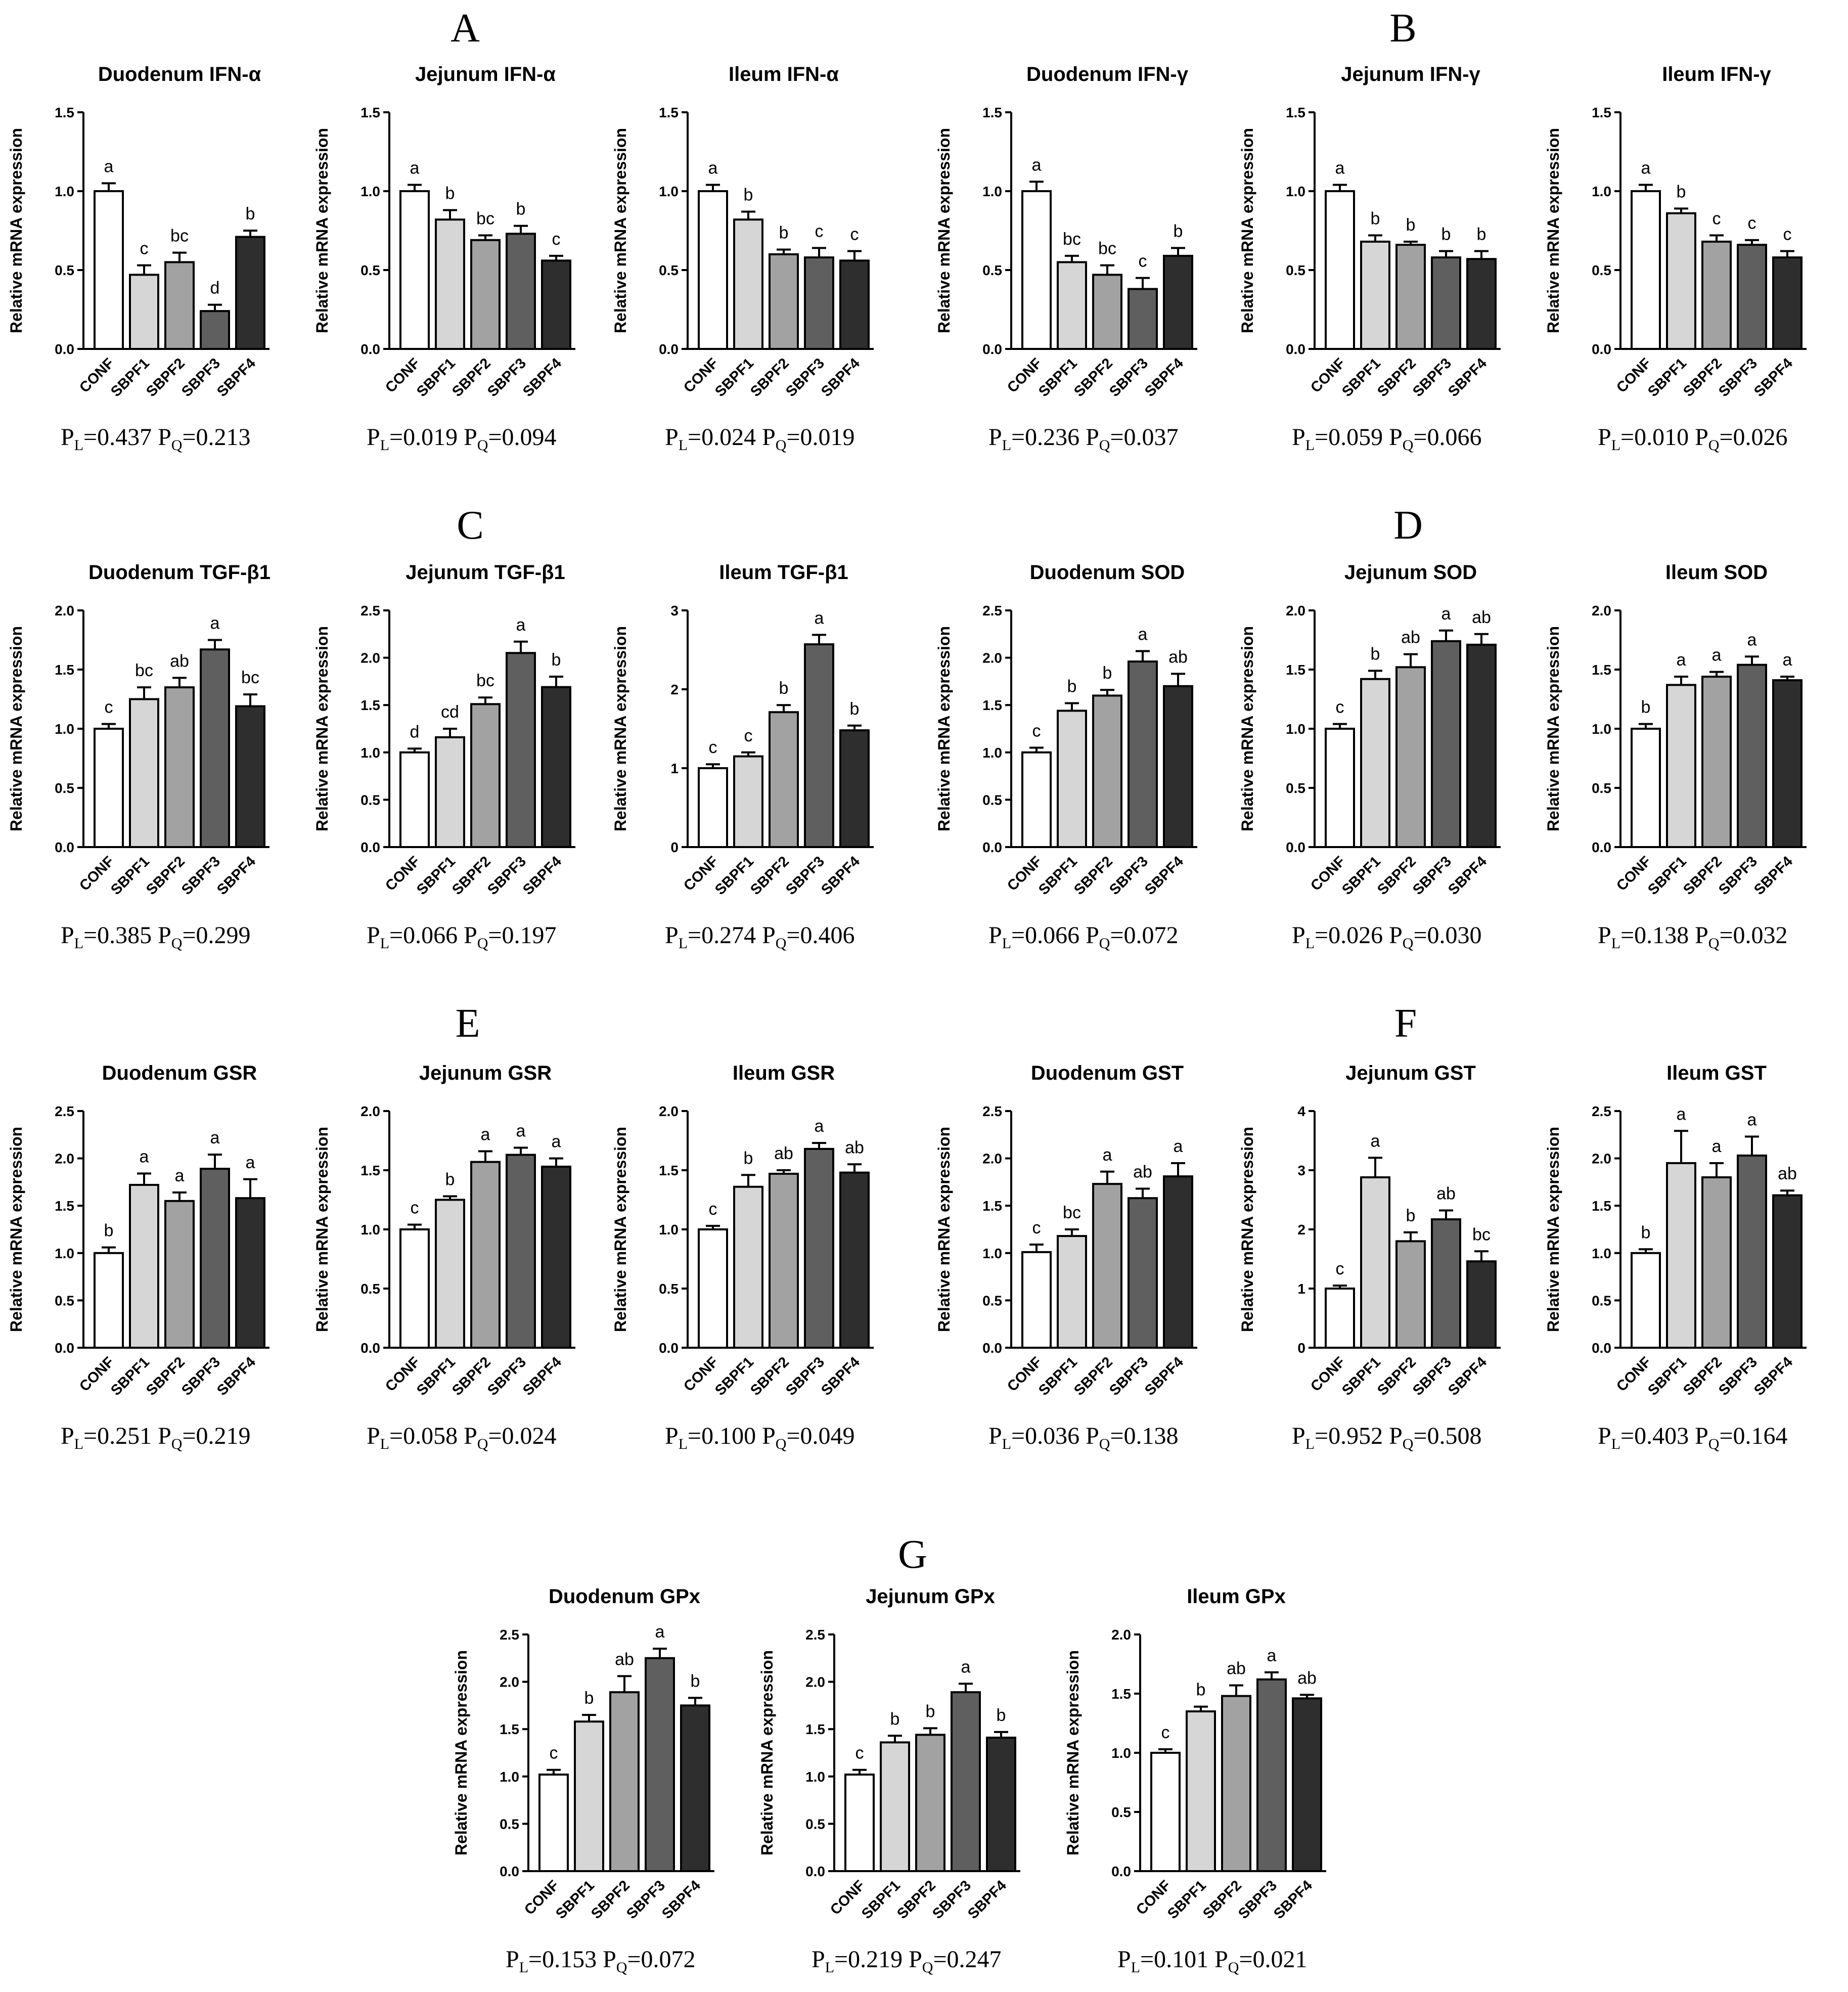 Image resolution: width=1848 pixels, height=1992 pixels. Describe the element at coordinates (760, 937) in the screenshot. I see `p-values: PL=0.274 PQ=0.406` at that location.